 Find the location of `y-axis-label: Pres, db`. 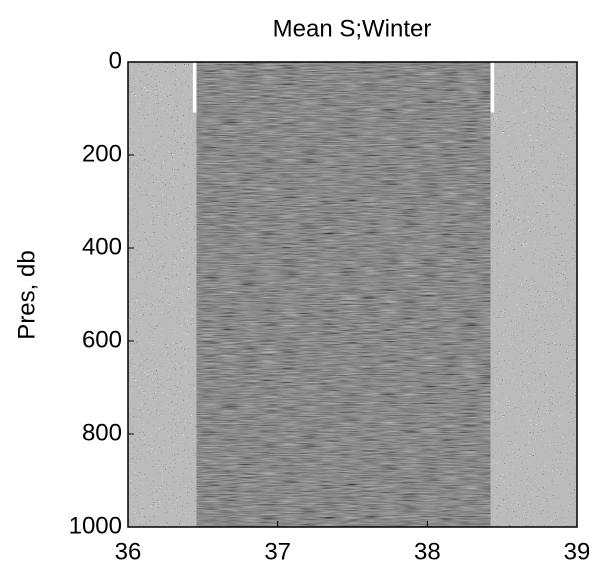

y-axis-label: Pres, db is located at coordinates (26, 294).